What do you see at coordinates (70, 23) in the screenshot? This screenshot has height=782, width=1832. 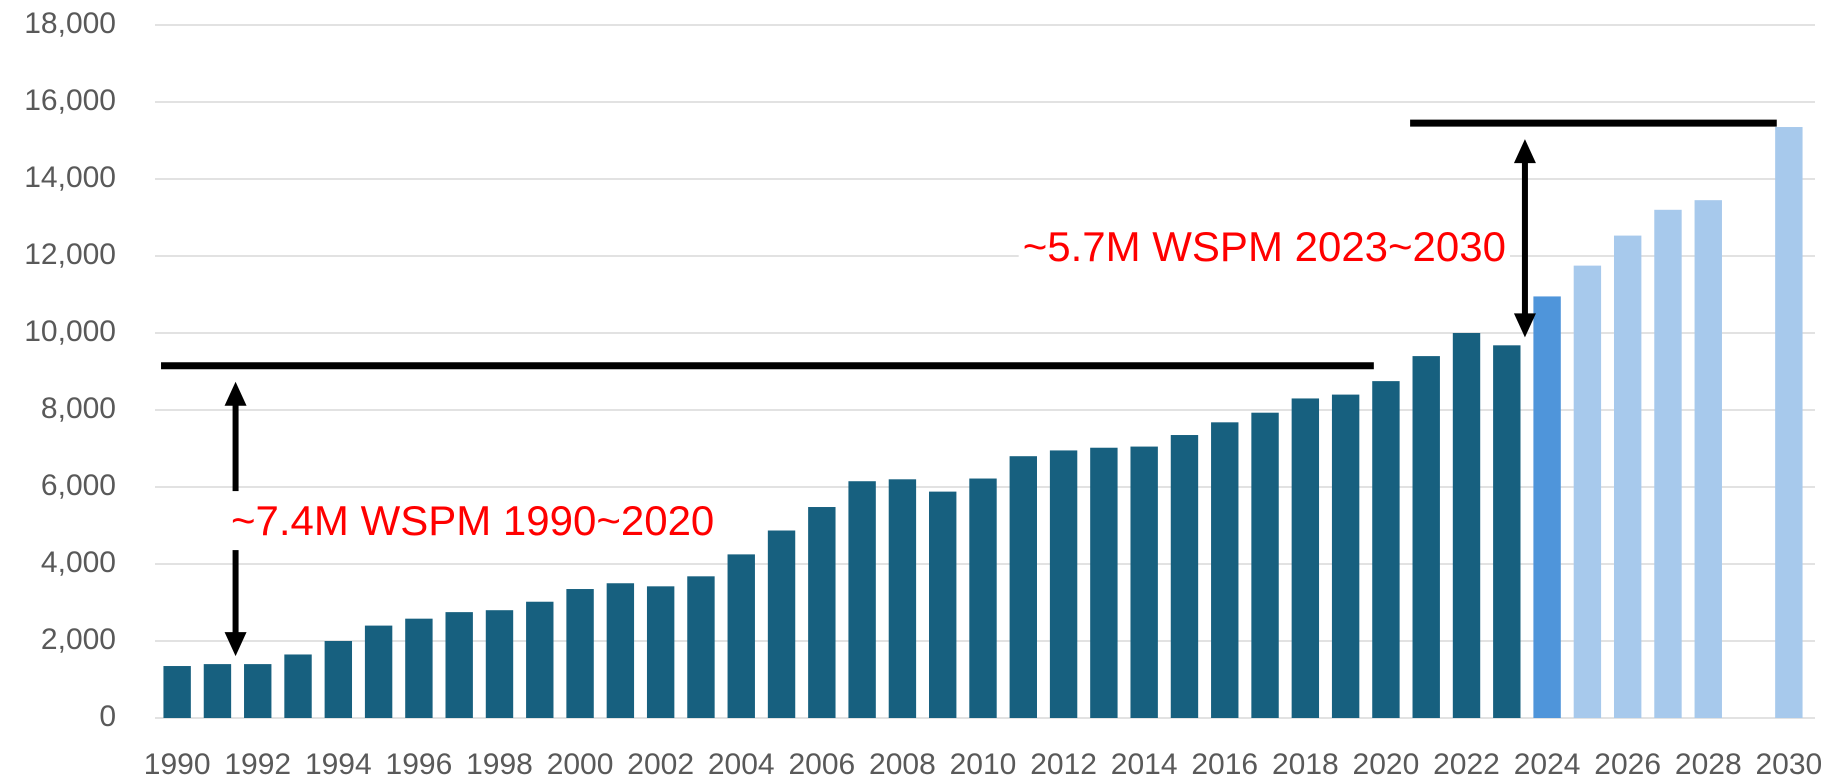 I see `y-tick-label: 18,000` at bounding box center [70, 23].